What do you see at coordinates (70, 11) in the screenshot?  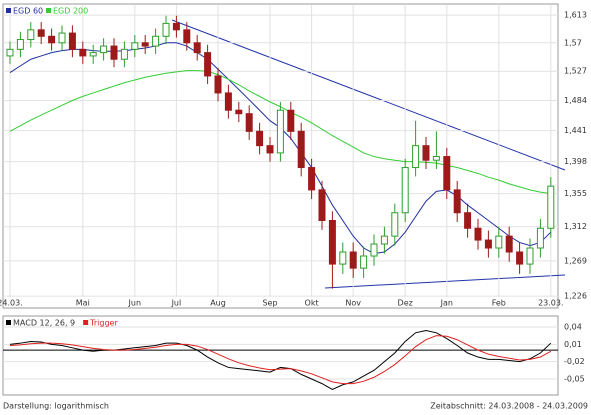 I see `legend-label: EGD 200` at bounding box center [70, 11].